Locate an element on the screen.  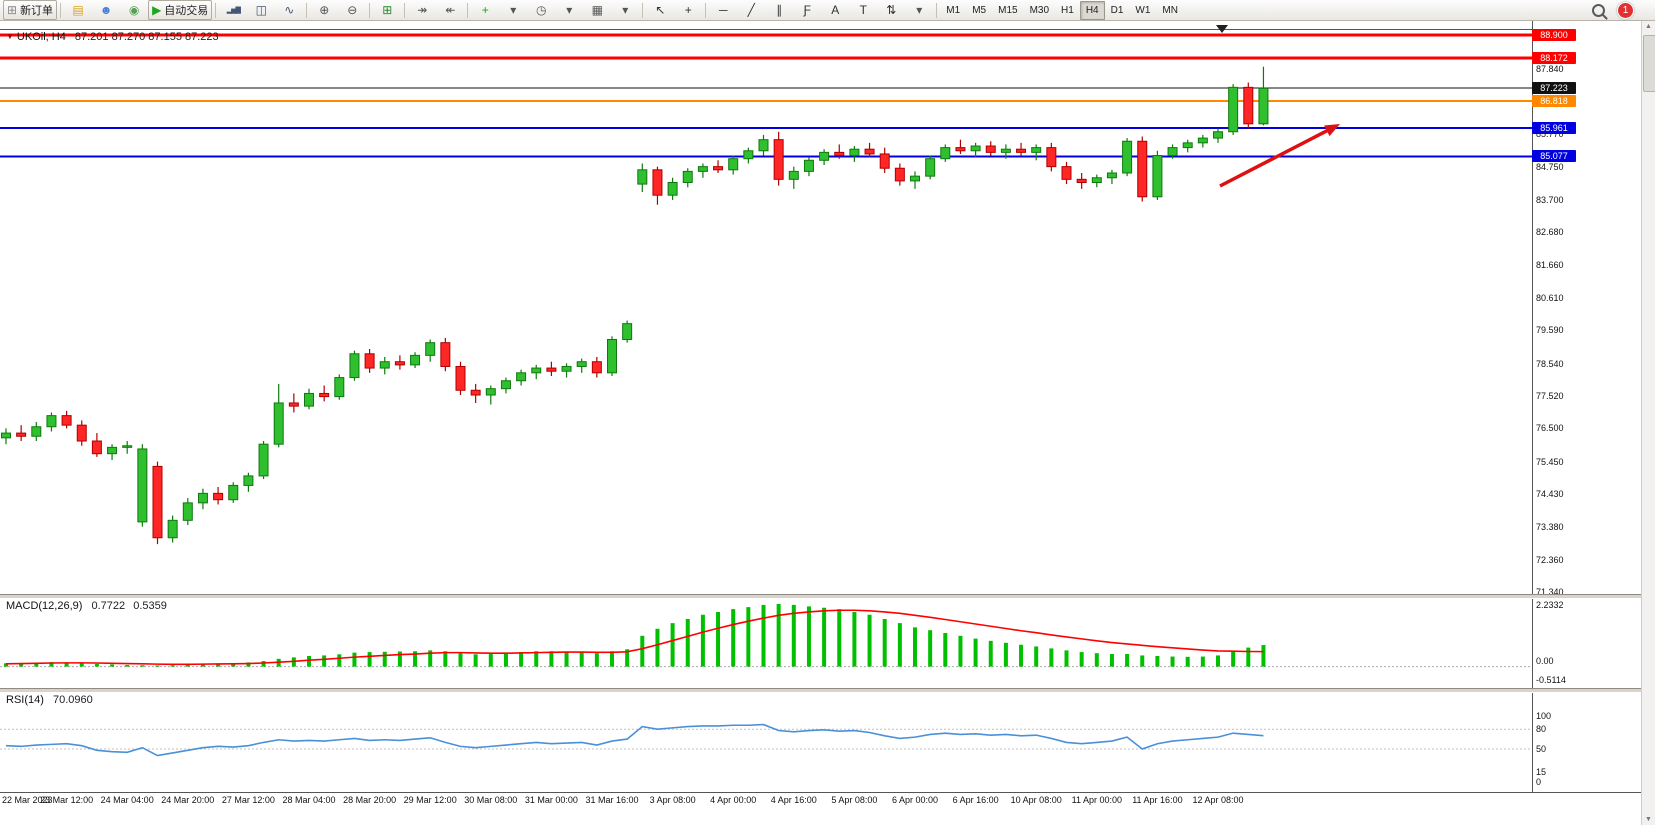
market-watch-button: ▤ is located at coordinates (78, 10).